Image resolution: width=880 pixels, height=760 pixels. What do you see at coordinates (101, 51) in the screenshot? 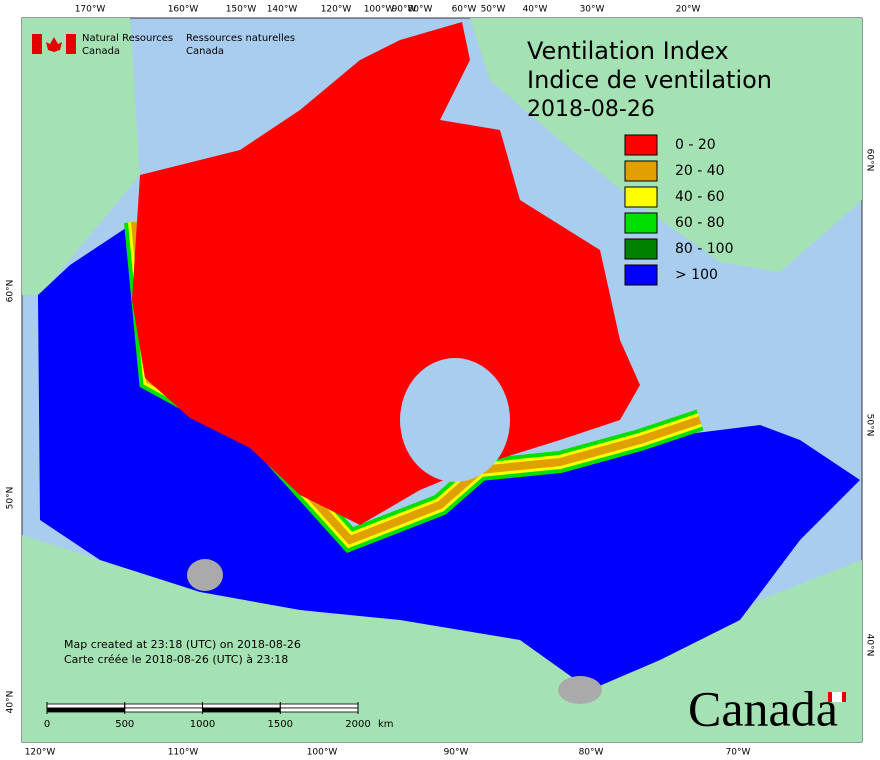
I see `agency-en: Canada` at bounding box center [101, 51].